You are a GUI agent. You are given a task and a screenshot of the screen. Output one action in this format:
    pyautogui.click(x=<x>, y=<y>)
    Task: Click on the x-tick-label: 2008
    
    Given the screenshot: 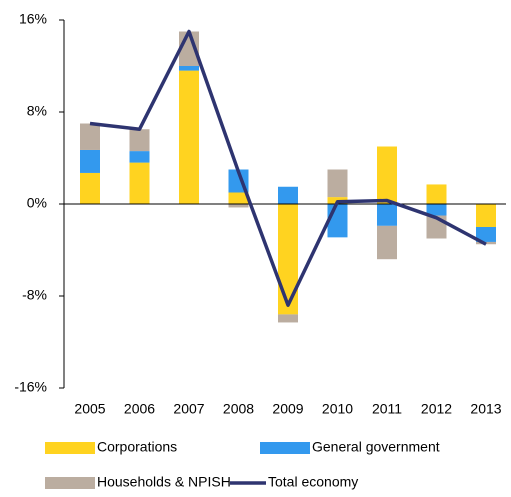 What is the action you would take?
    pyautogui.click(x=238, y=409)
    